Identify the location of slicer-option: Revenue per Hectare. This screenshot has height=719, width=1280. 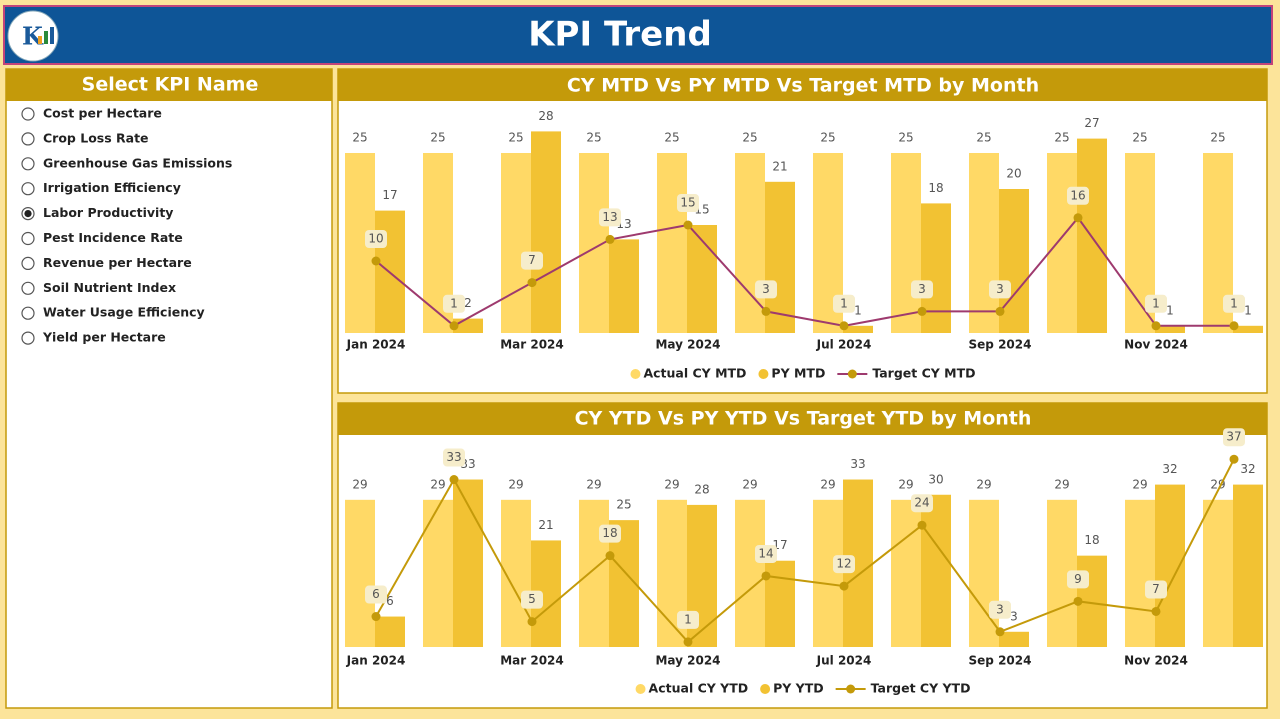
(106, 262).